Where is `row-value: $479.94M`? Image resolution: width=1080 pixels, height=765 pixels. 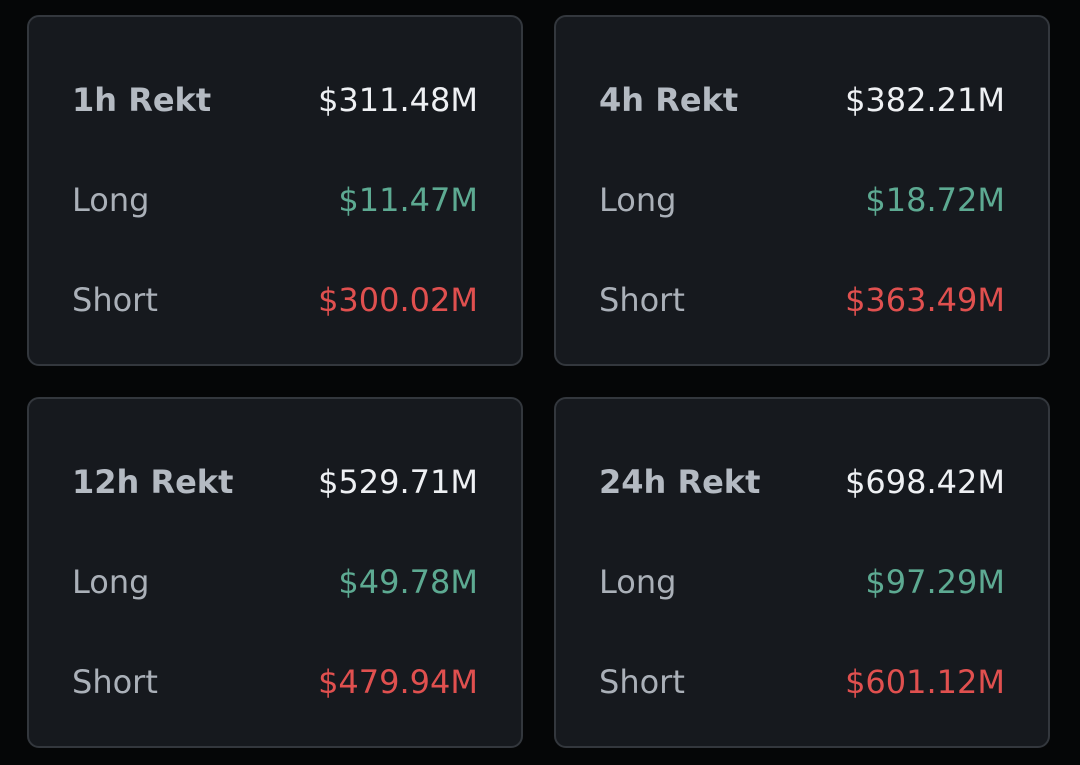
row-value: $479.94M is located at coordinates (398, 682).